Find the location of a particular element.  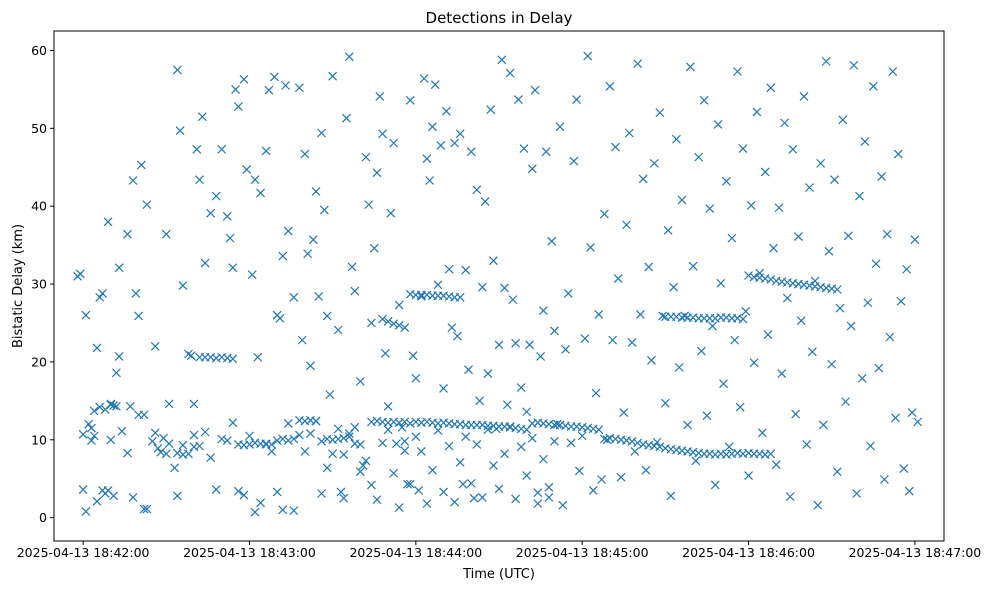

x-tick-label: 2025-04-13 18:47:00 is located at coordinates (915, 552).